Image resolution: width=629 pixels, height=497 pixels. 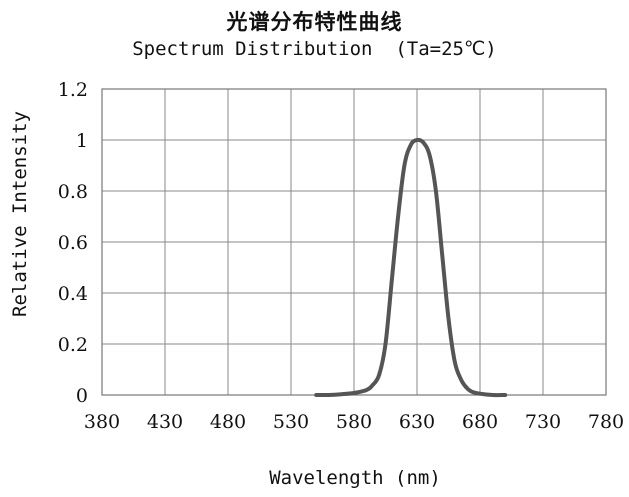 What do you see at coordinates (228, 422) in the screenshot?
I see `x-tick-label: 480` at bounding box center [228, 422].